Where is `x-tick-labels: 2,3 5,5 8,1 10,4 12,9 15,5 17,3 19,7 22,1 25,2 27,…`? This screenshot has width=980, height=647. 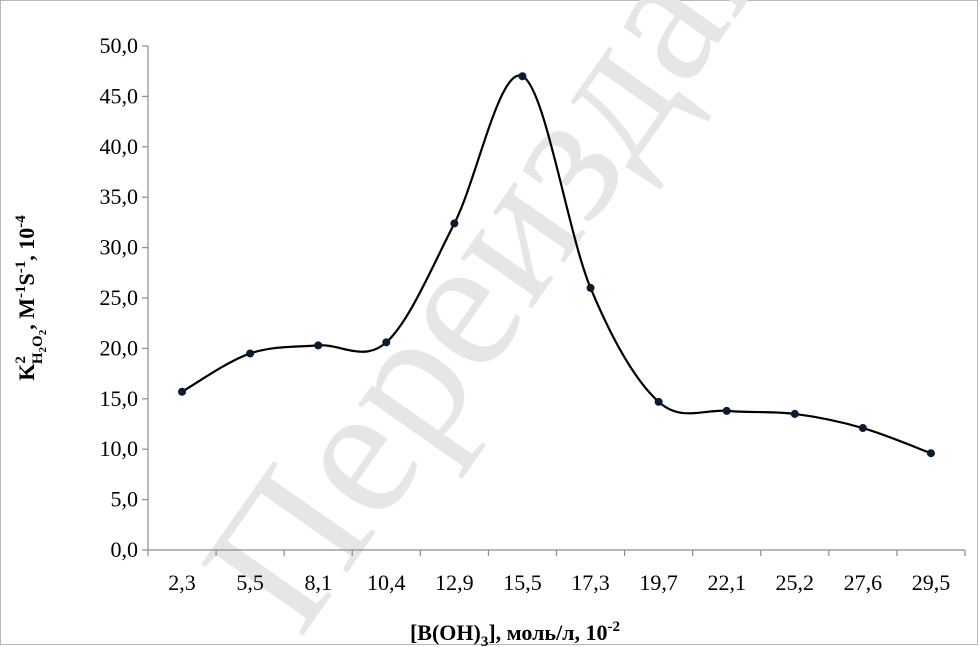 x-tick-labels: 2,3 5,5 8,1 10,4 12,9 15,5 17,3 19,7 22,1 25,2 27,… is located at coordinates (559, 582).